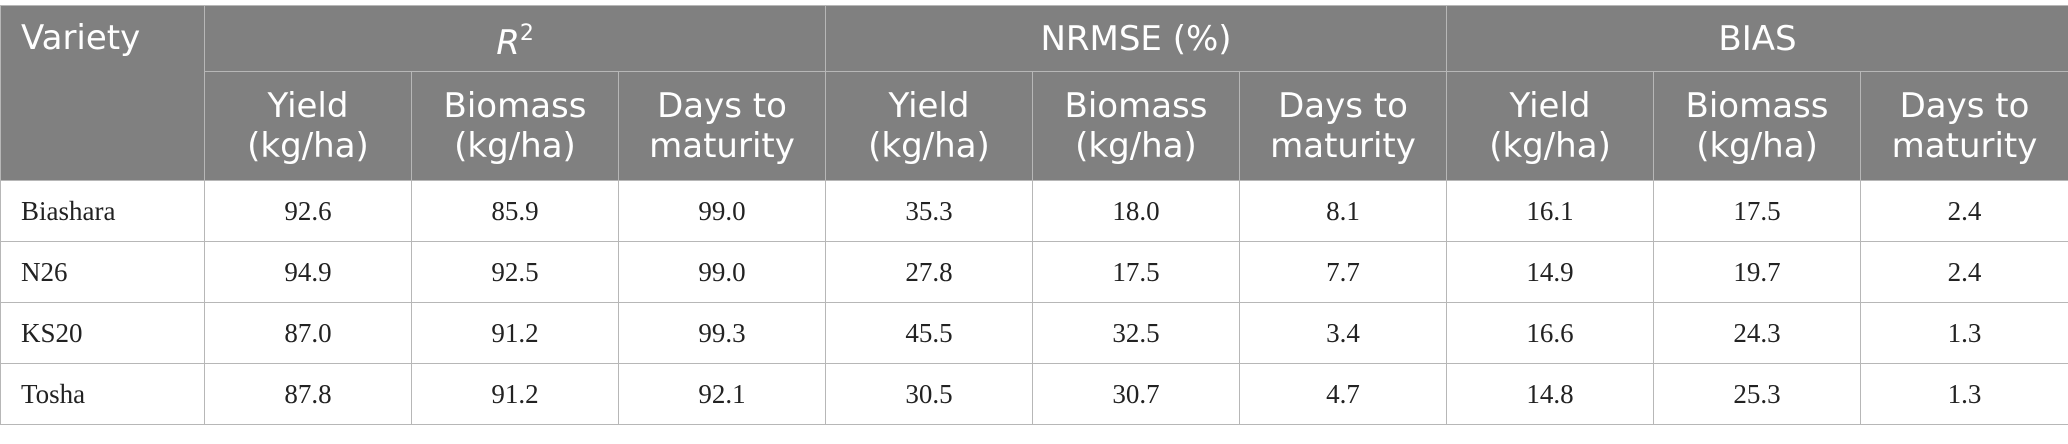 This screenshot has width=2068, height=444. Describe the element at coordinates (1550, 333) in the screenshot. I see `value-cell: 16.6` at that location.